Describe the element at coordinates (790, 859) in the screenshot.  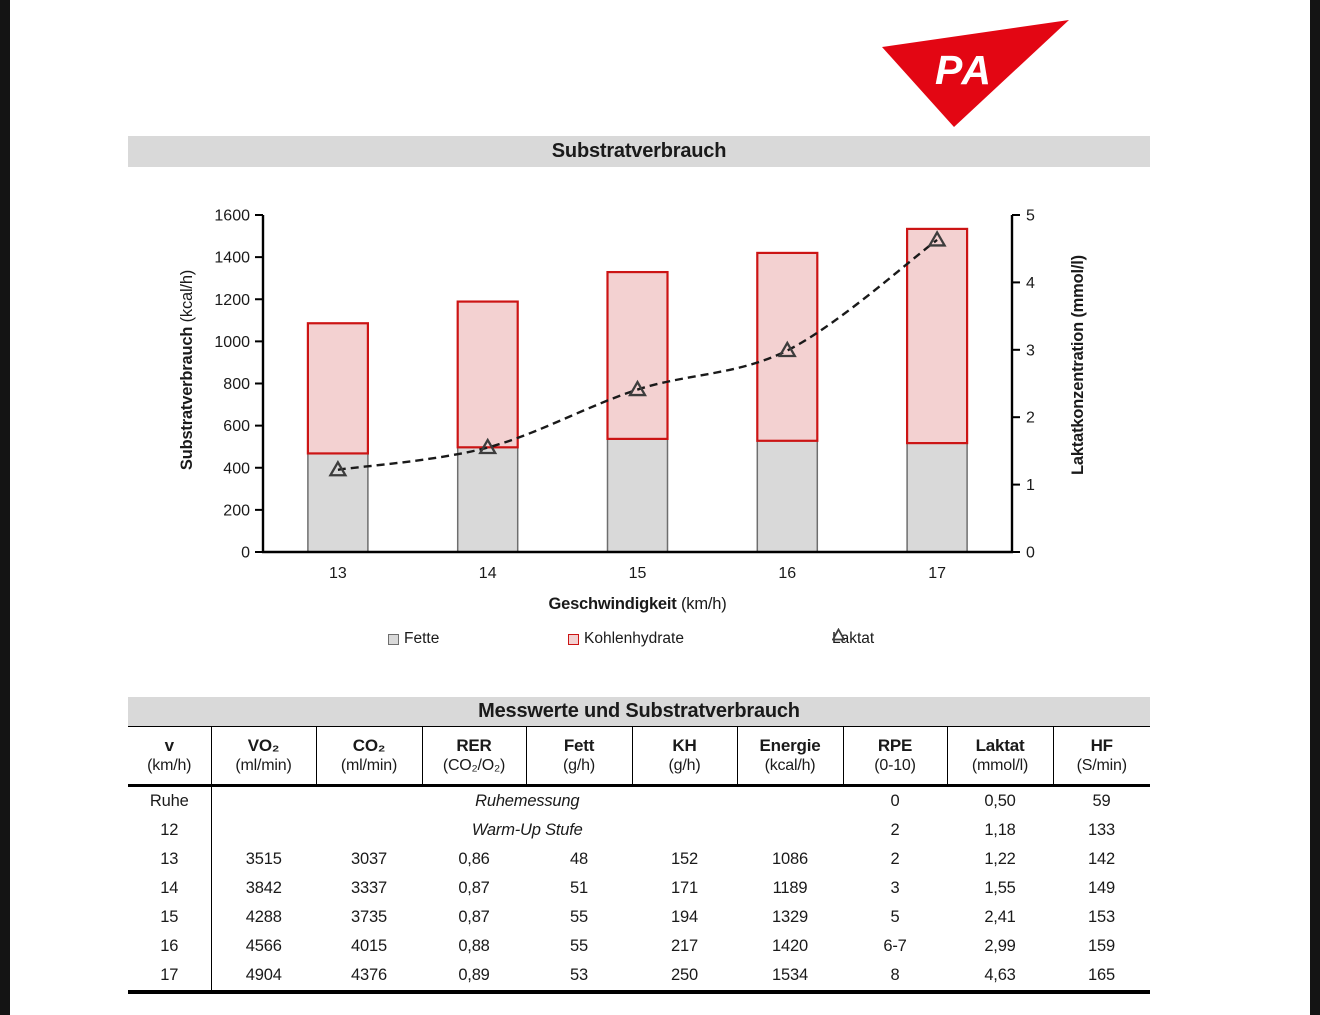
I see `table-cell: 1086` at that location.